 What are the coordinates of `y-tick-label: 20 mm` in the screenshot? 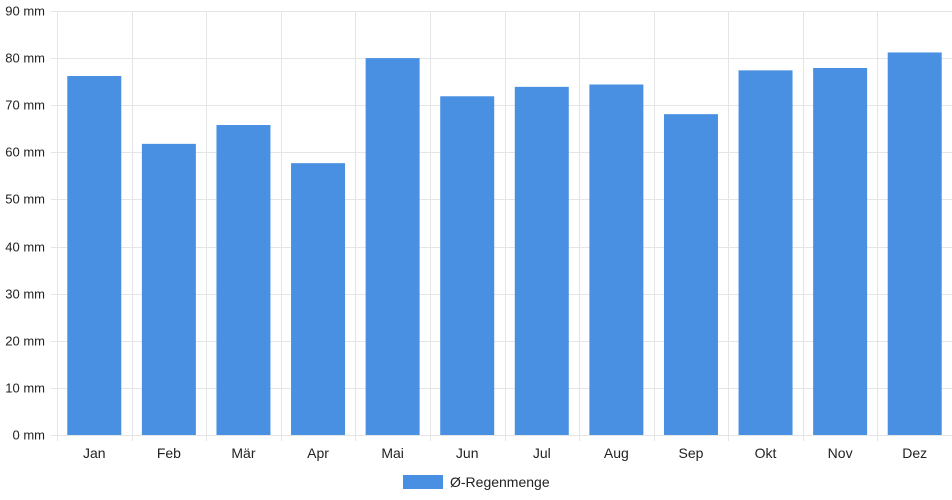 It's located at (25, 341).